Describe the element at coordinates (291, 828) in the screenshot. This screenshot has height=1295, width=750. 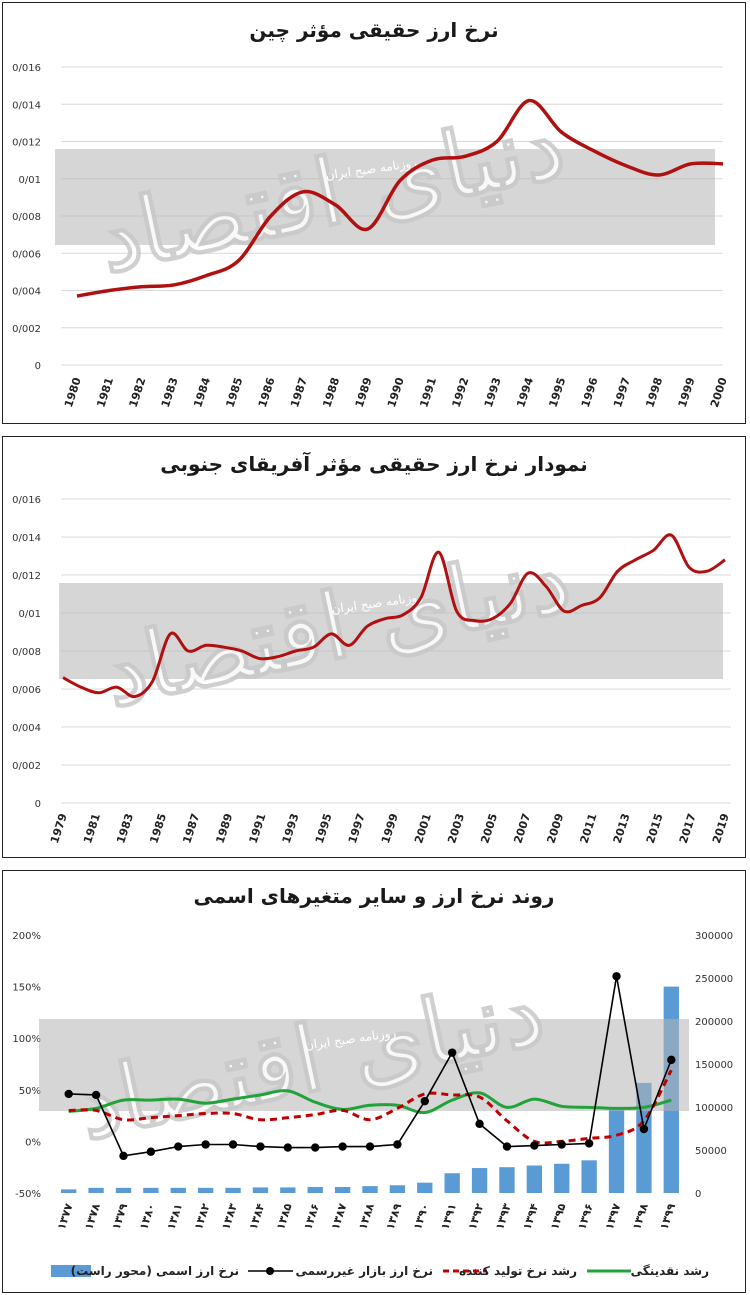
I see `x-tick-label: 1993` at that location.